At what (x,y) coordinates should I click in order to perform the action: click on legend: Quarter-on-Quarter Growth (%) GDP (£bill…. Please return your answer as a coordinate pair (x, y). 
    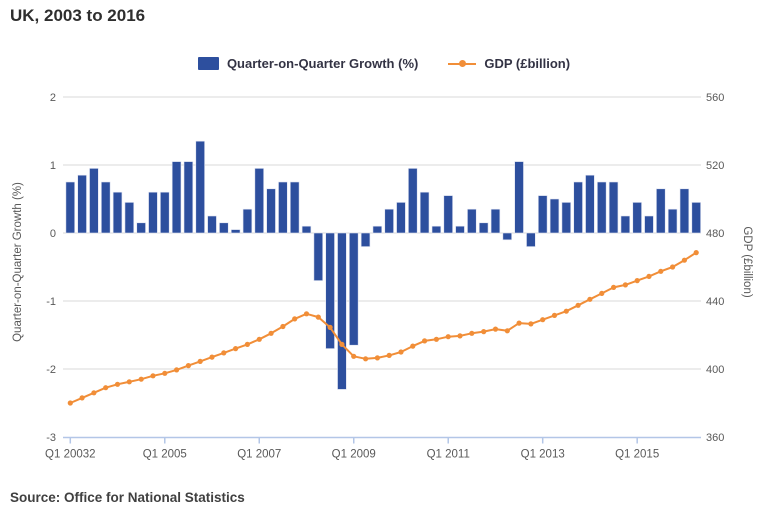
    Looking at the image, I should click on (384, 63).